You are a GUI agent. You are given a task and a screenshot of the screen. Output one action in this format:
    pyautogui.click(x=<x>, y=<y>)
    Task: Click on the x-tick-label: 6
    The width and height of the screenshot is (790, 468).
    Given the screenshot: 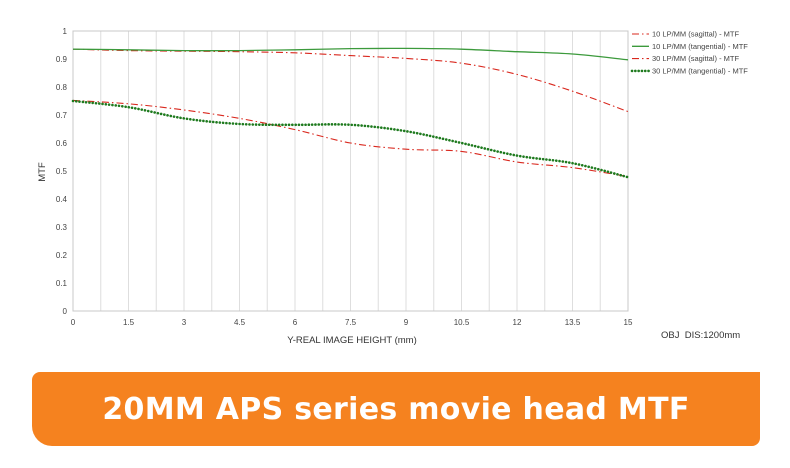 What is the action you would take?
    pyautogui.click(x=295, y=322)
    